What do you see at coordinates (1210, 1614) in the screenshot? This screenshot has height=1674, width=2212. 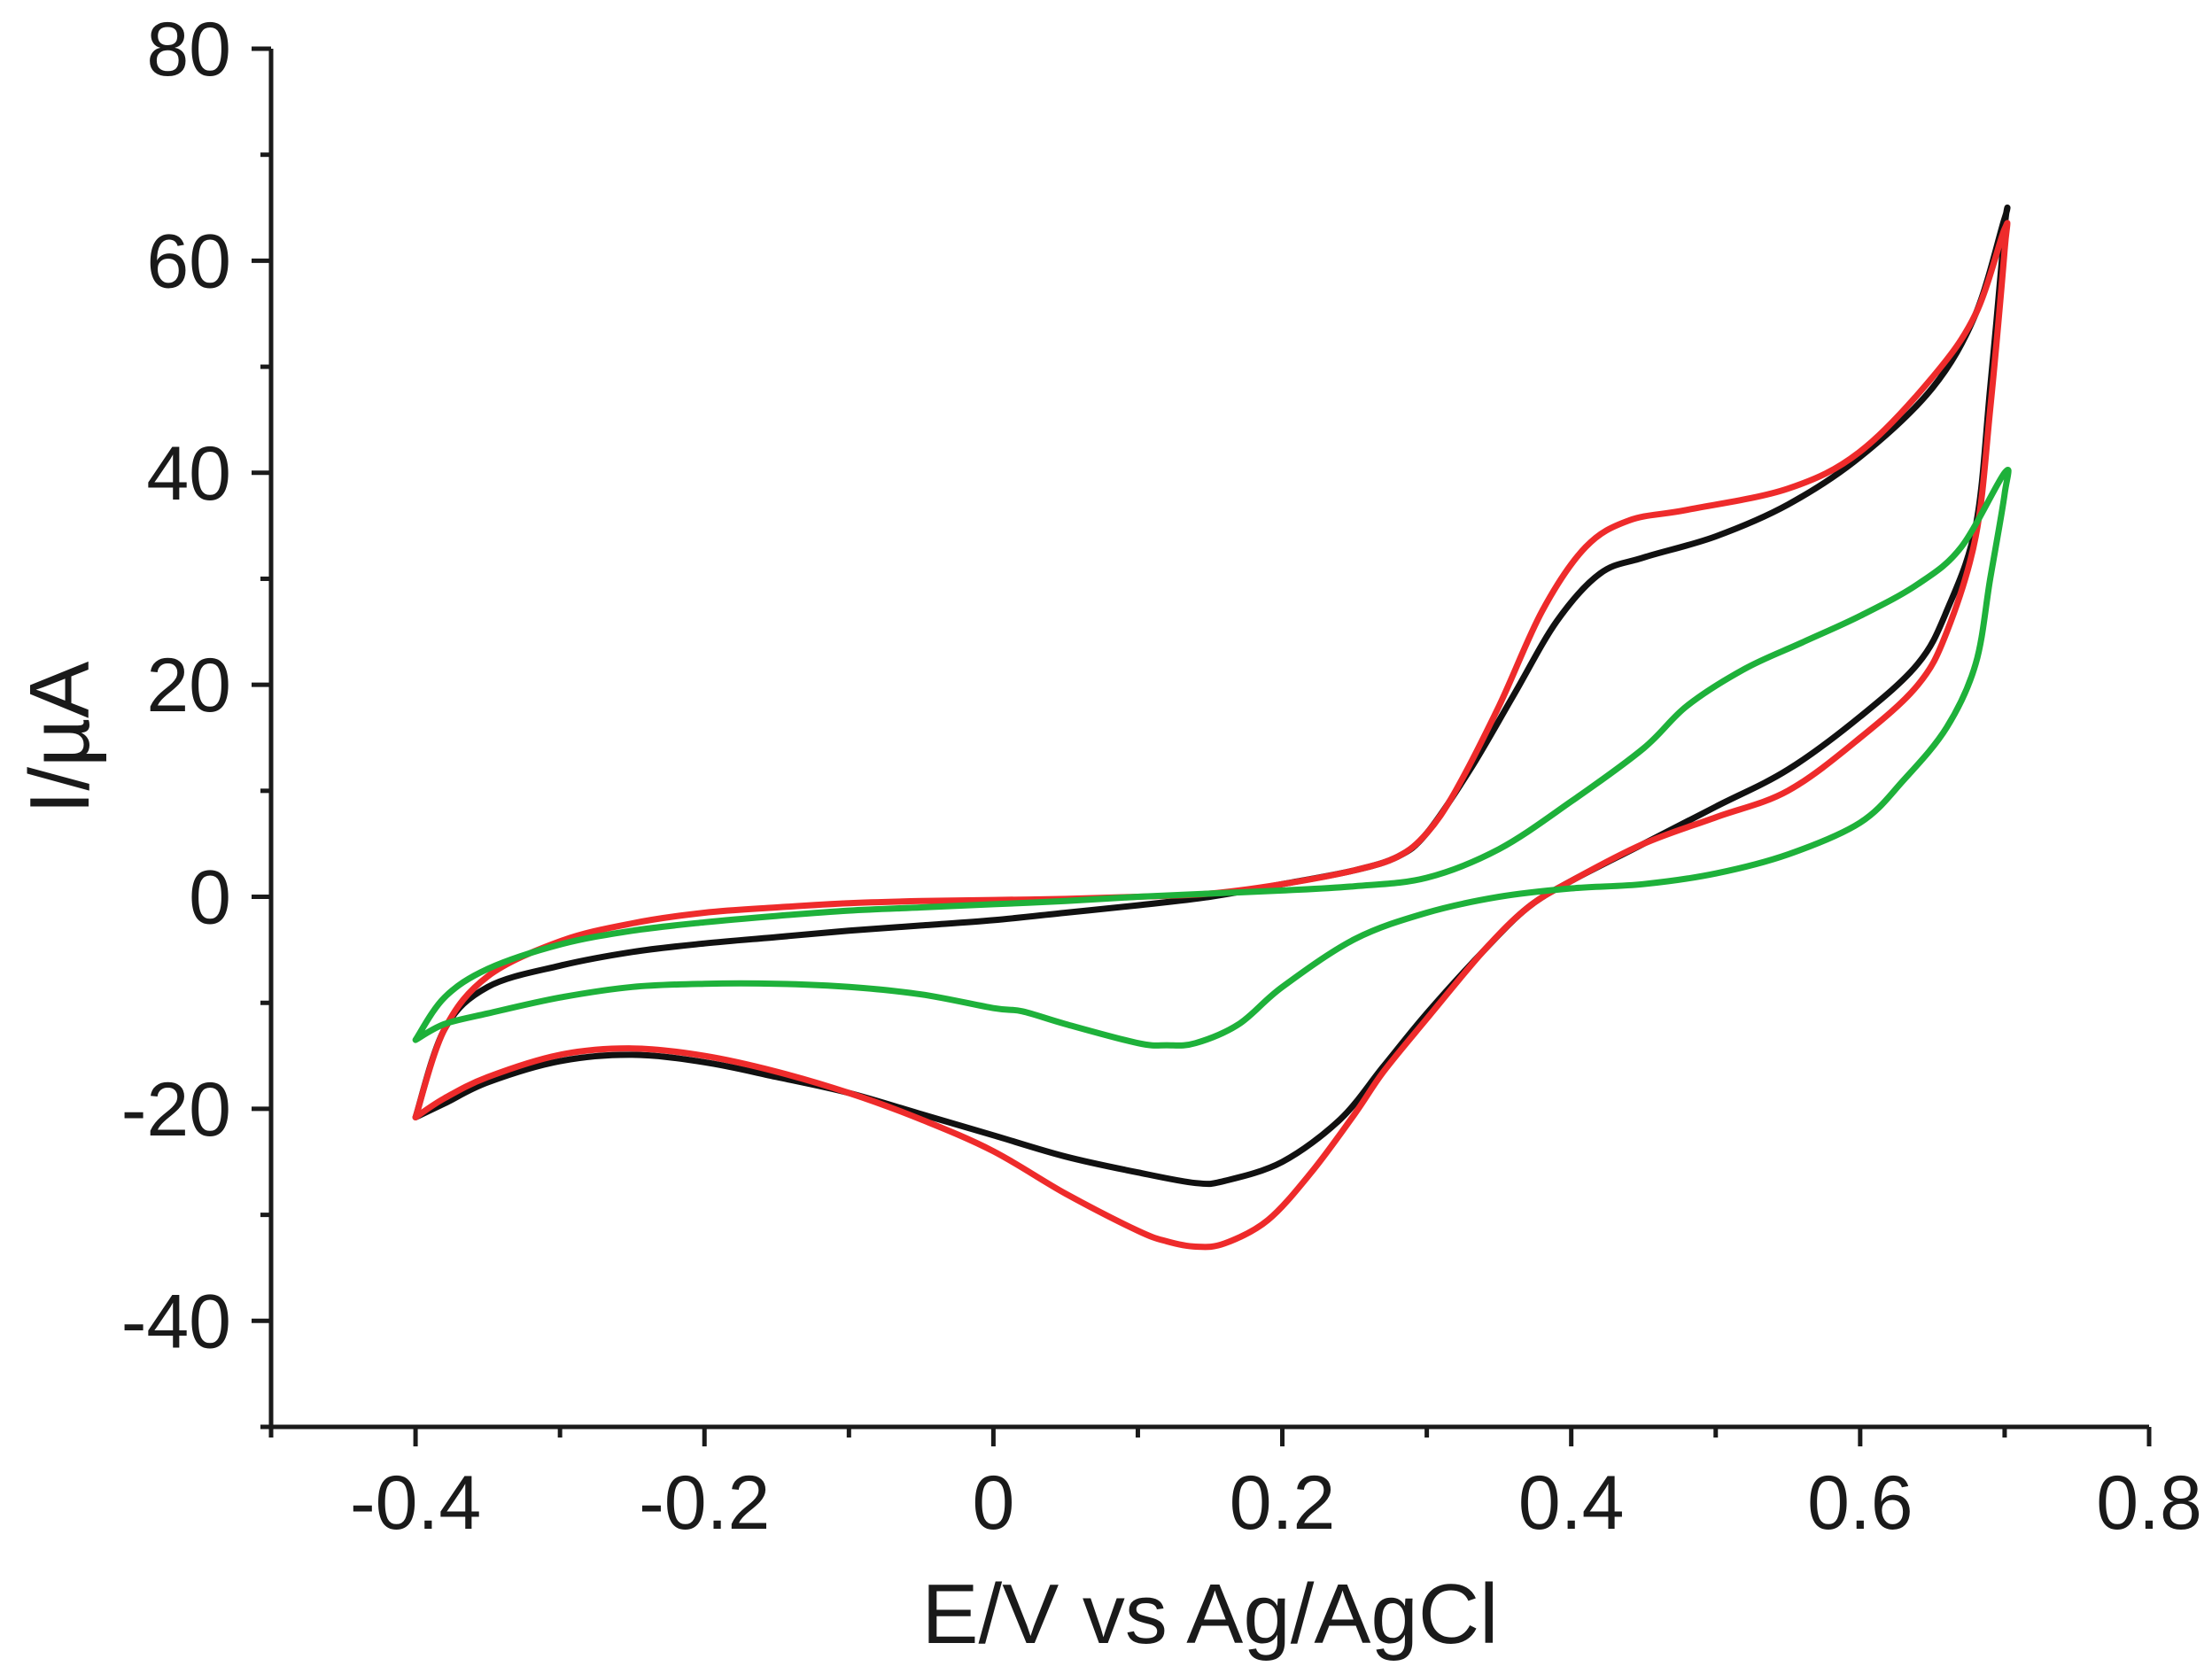 I see `x-axis-title: E/V vs Ag/AgCl` at bounding box center [1210, 1614].